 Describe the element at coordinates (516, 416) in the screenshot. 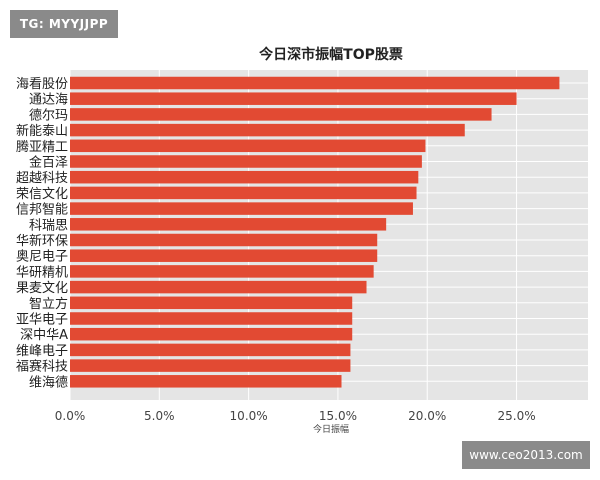

I see `x-tick-label: 25.0%` at that location.